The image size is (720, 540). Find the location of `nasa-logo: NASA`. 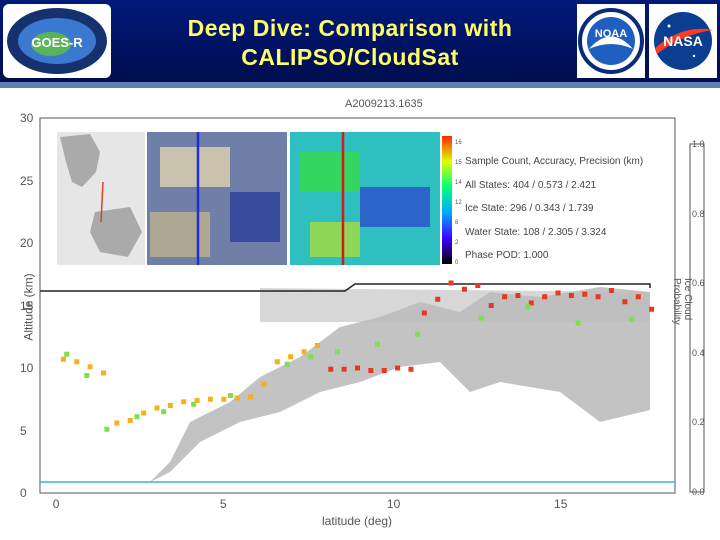

nasa-logo: NASA is located at coordinates (683, 41).